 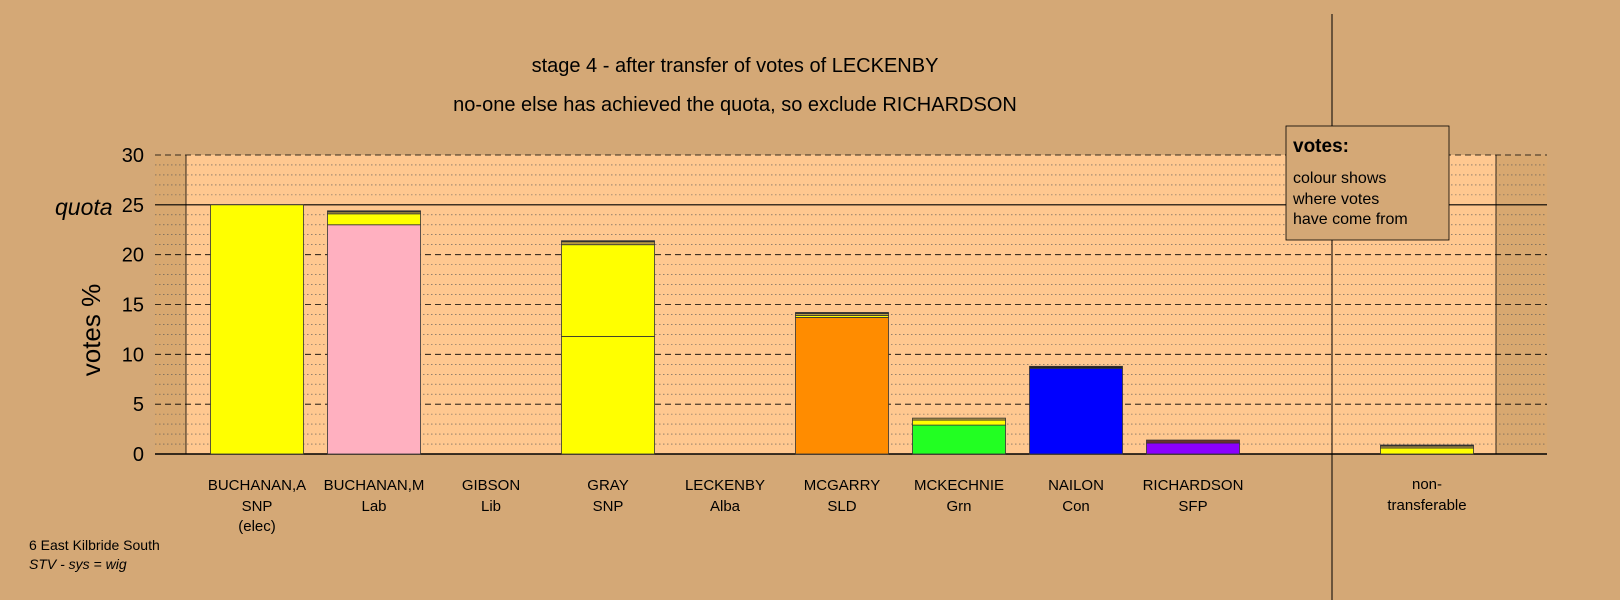 What do you see at coordinates (1350, 219) in the screenshot?
I see `legend-line: have come from` at bounding box center [1350, 219].